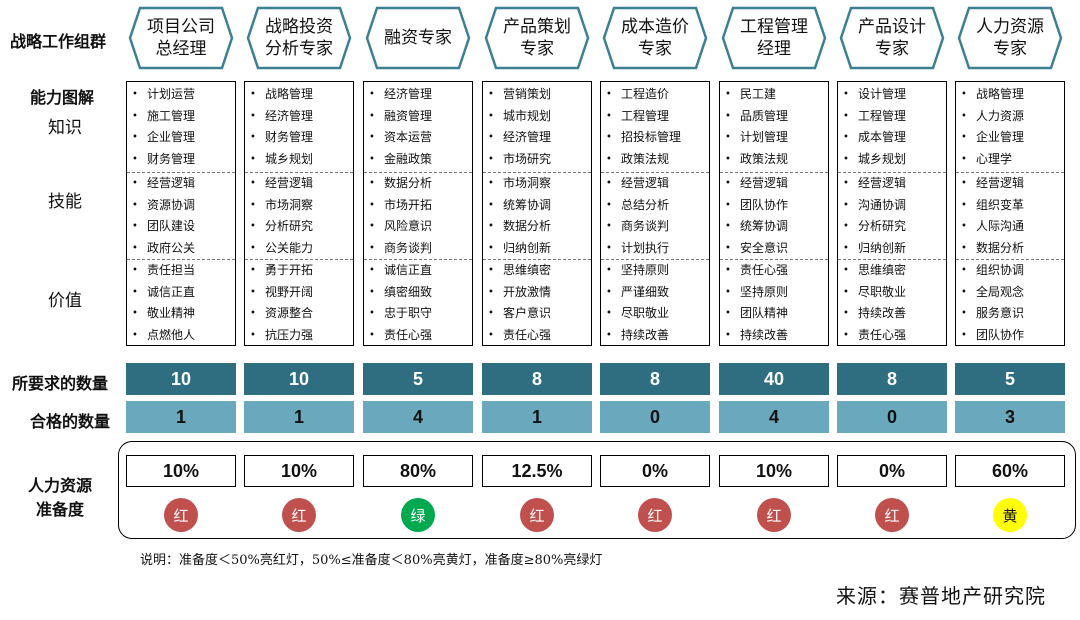 This screenshot has height=620, width=1080. Describe the element at coordinates (655, 379) in the screenshot. I see `required-count-cell: 8` at that location.